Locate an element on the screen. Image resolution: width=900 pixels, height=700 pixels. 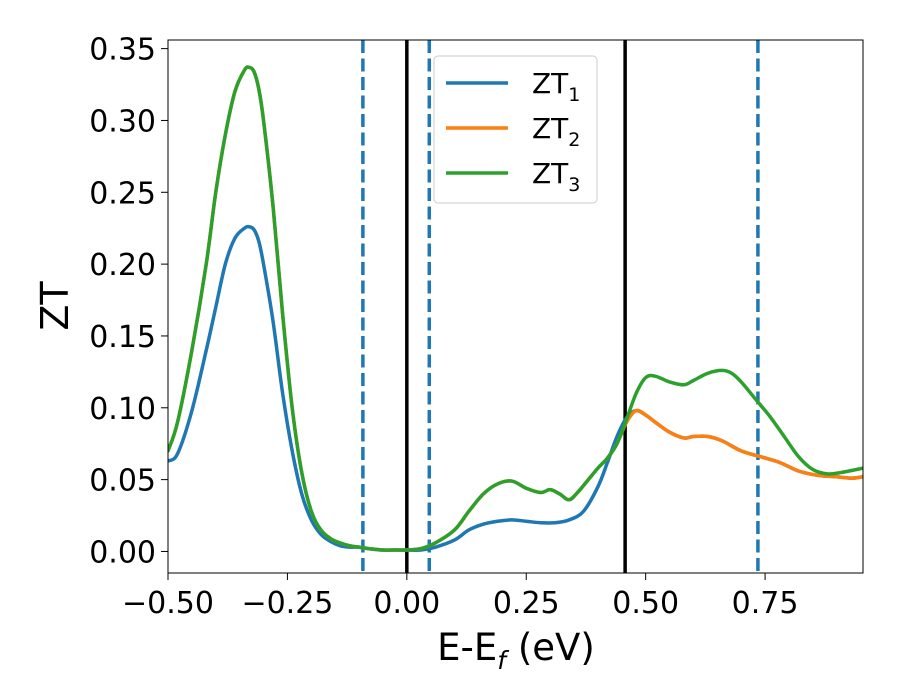
x-axis: −0.50 −0.25 0.00 0.25 0.50 0.75 is located at coordinates (460, 597).